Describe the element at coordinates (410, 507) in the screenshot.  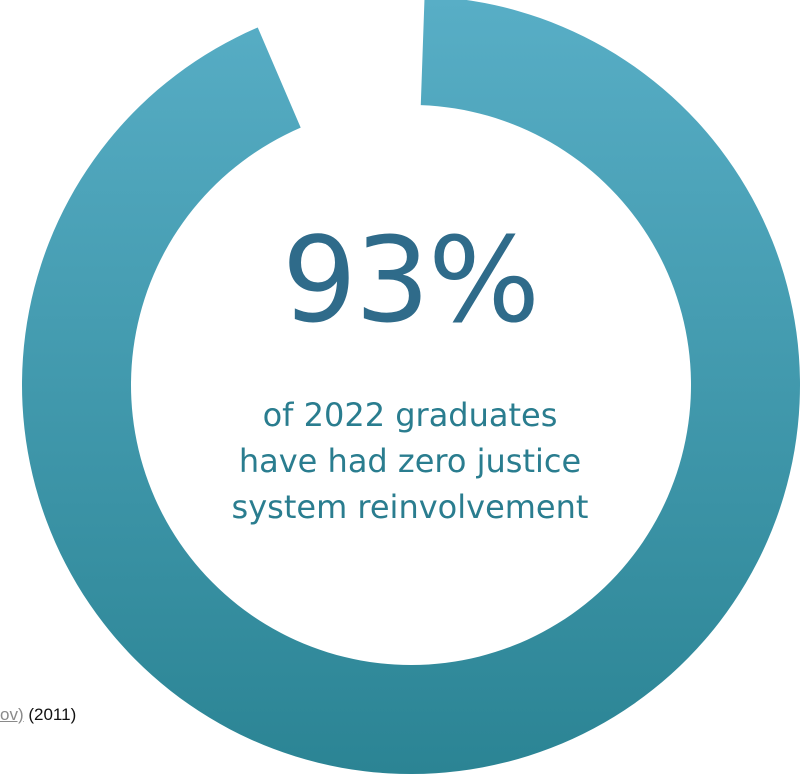
I see `caption-line: system reinvolvement` at that location.